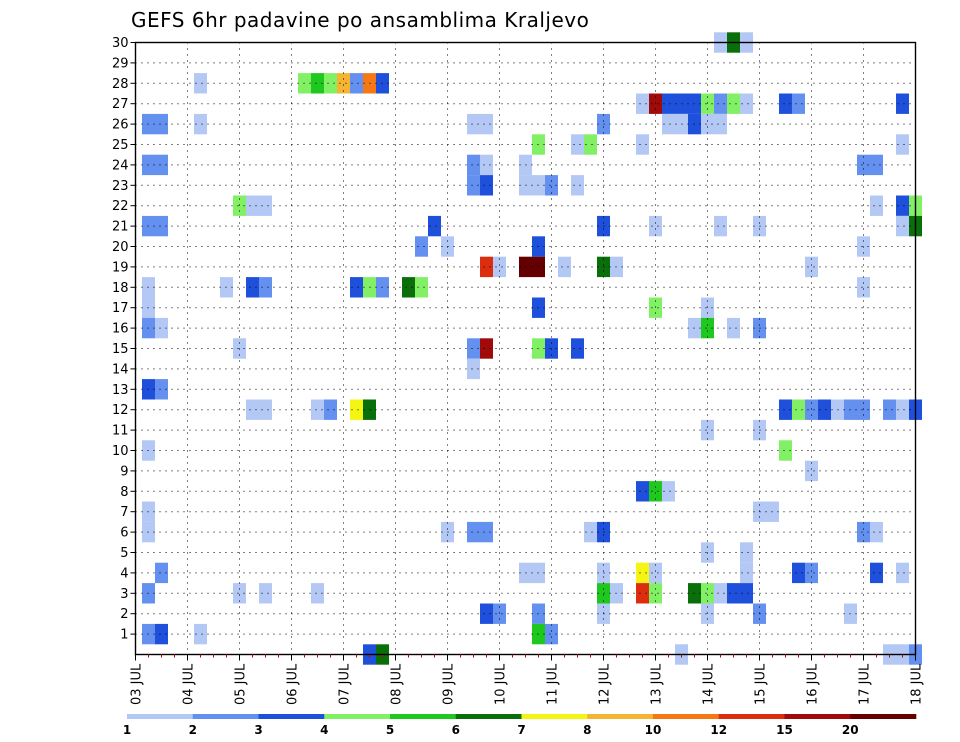  I want to click on x-tick-label: 07 JUL, so click(345, 684).